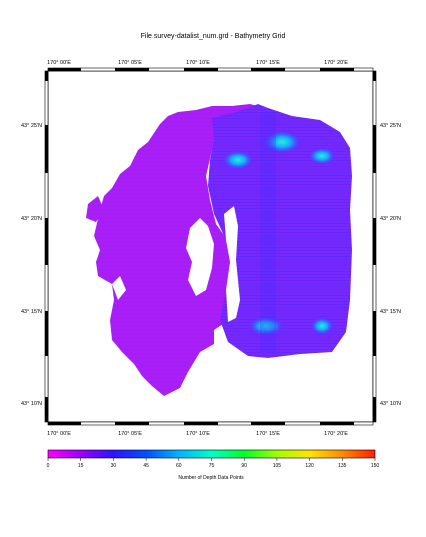  What do you see at coordinates (59, 434) in the screenshot?
I see `lon-label-bottom-0: 170° 00'E` at bounding box center [59, 434].